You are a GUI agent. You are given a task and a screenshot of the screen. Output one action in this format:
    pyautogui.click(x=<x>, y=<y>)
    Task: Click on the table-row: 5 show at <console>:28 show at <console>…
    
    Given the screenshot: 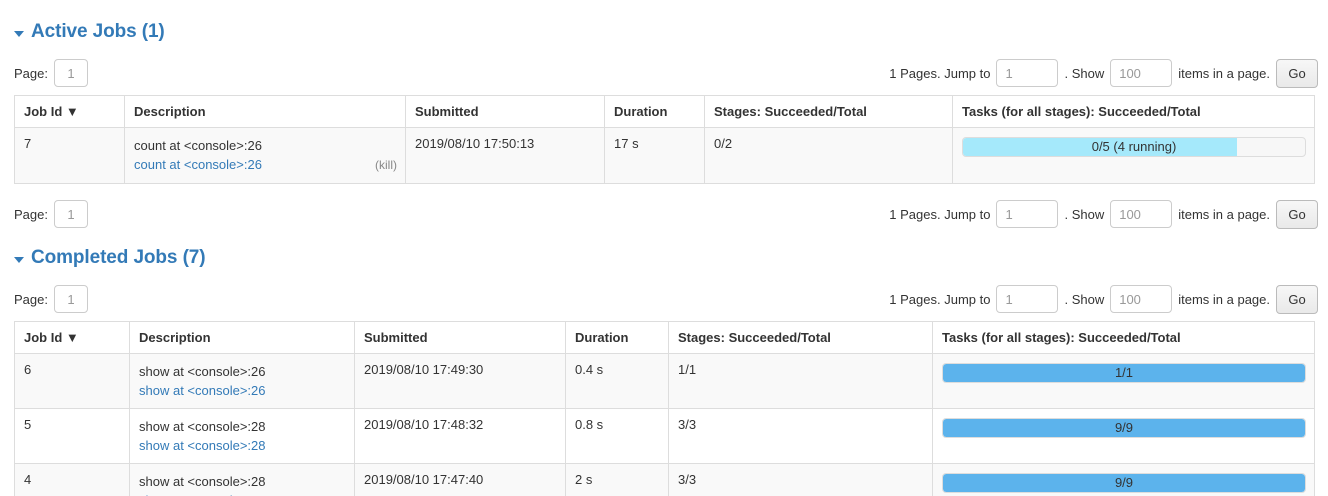 What is the action you would take?
    pyautogui.click(x=664, y=436)
    